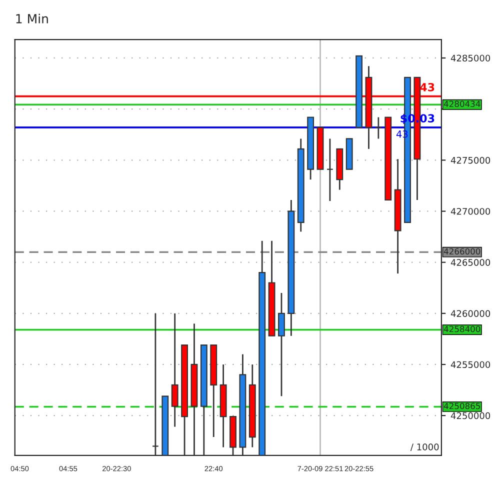 The image size is (496, 495). What do you see at coordinates (462, 406) in the screenshot?
I see `ref-line-label: 4250865` at bounding box center [462, 406].